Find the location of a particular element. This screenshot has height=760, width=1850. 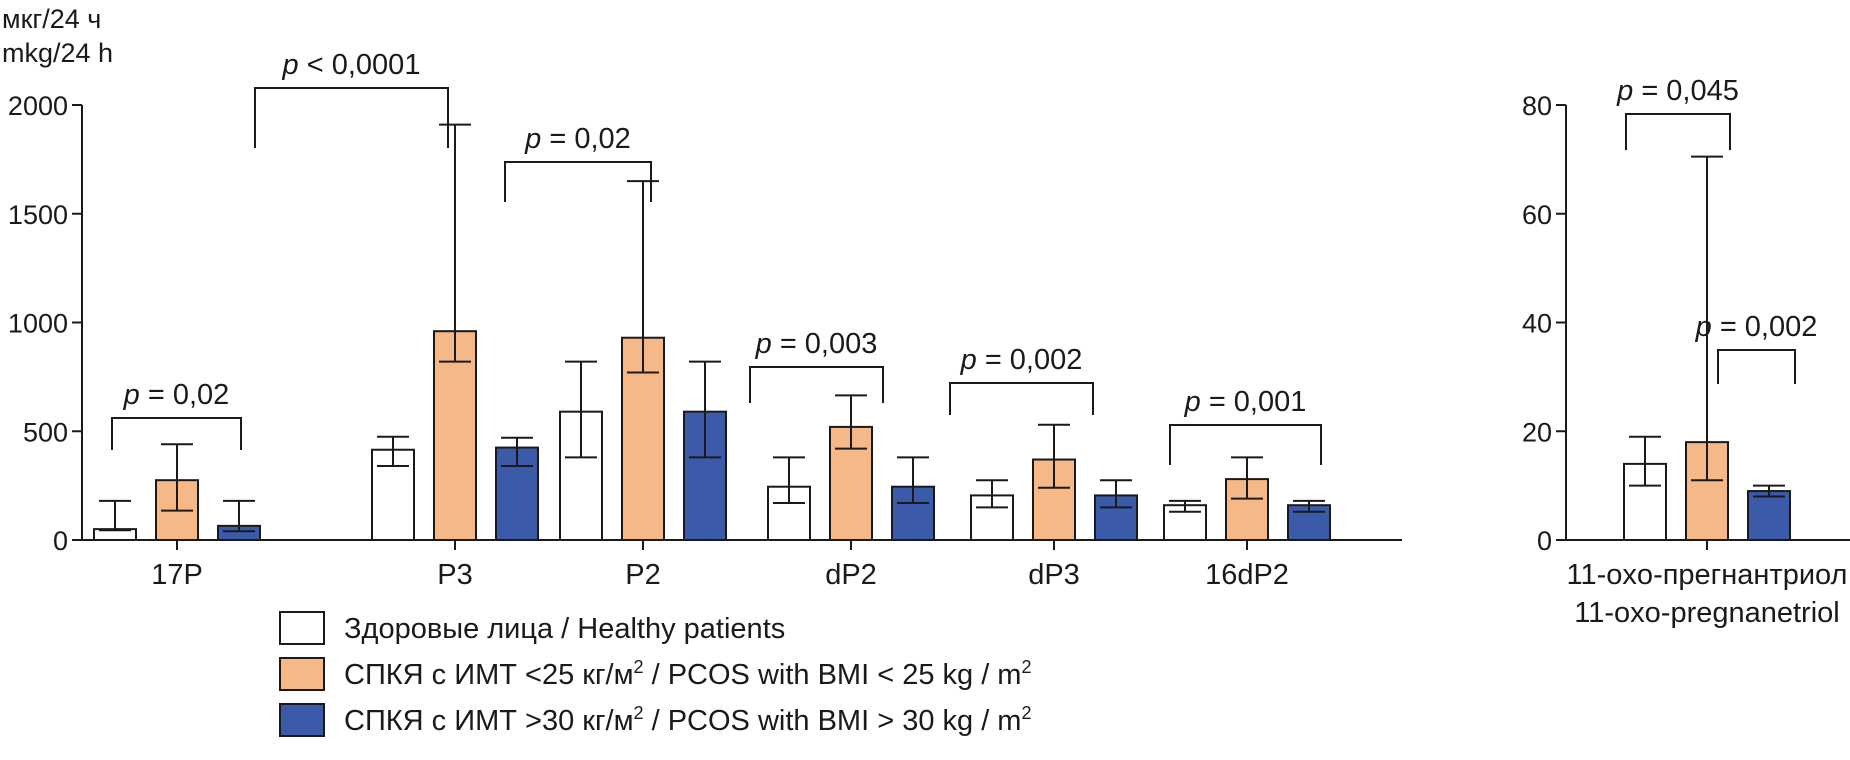

p-value-text: = 0,02 is located at coordinates (589, 139).